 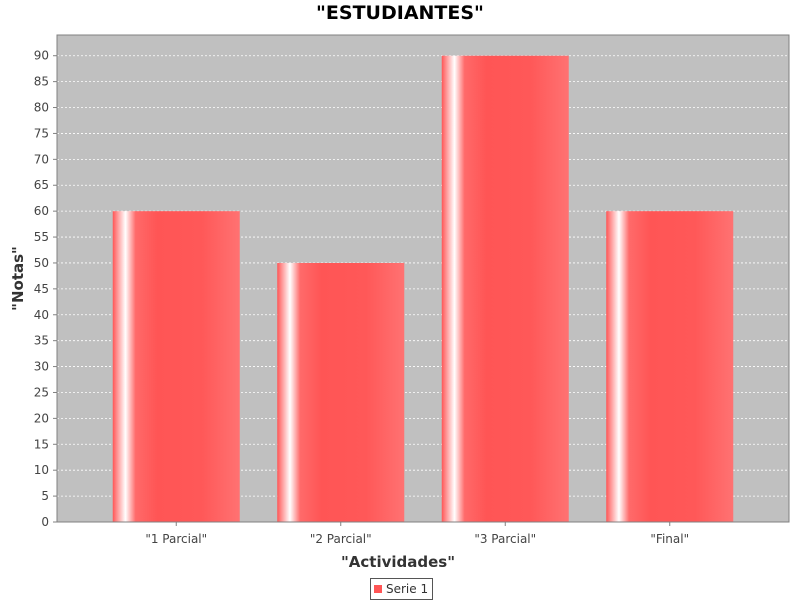 What do you see at coordinates (41, 108) in the screenshot?
I see `y-tick-label: 80` at bounding box center [41, 108].